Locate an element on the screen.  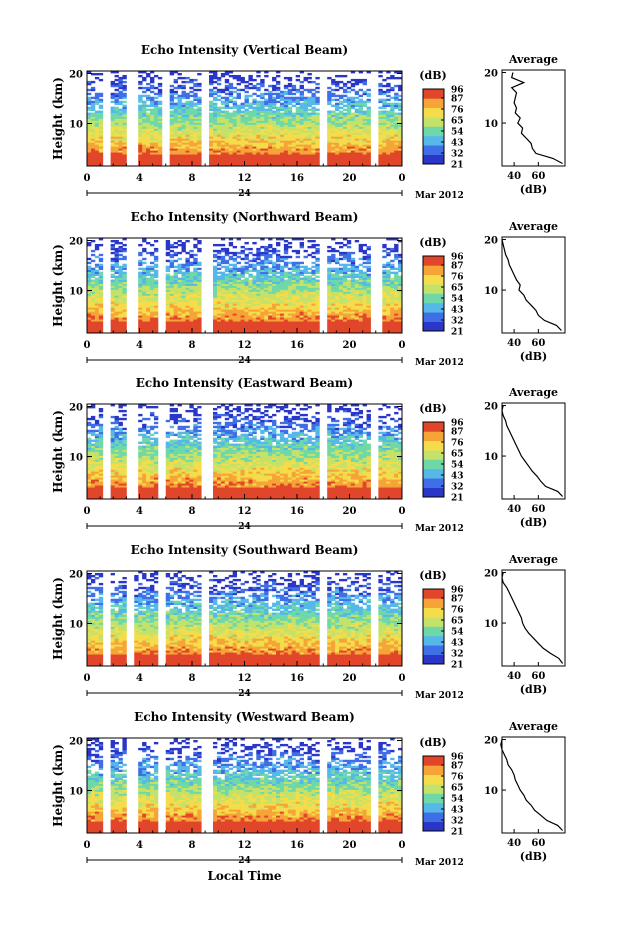
x-tick-label: 12 is located at coordinates (245, 178).